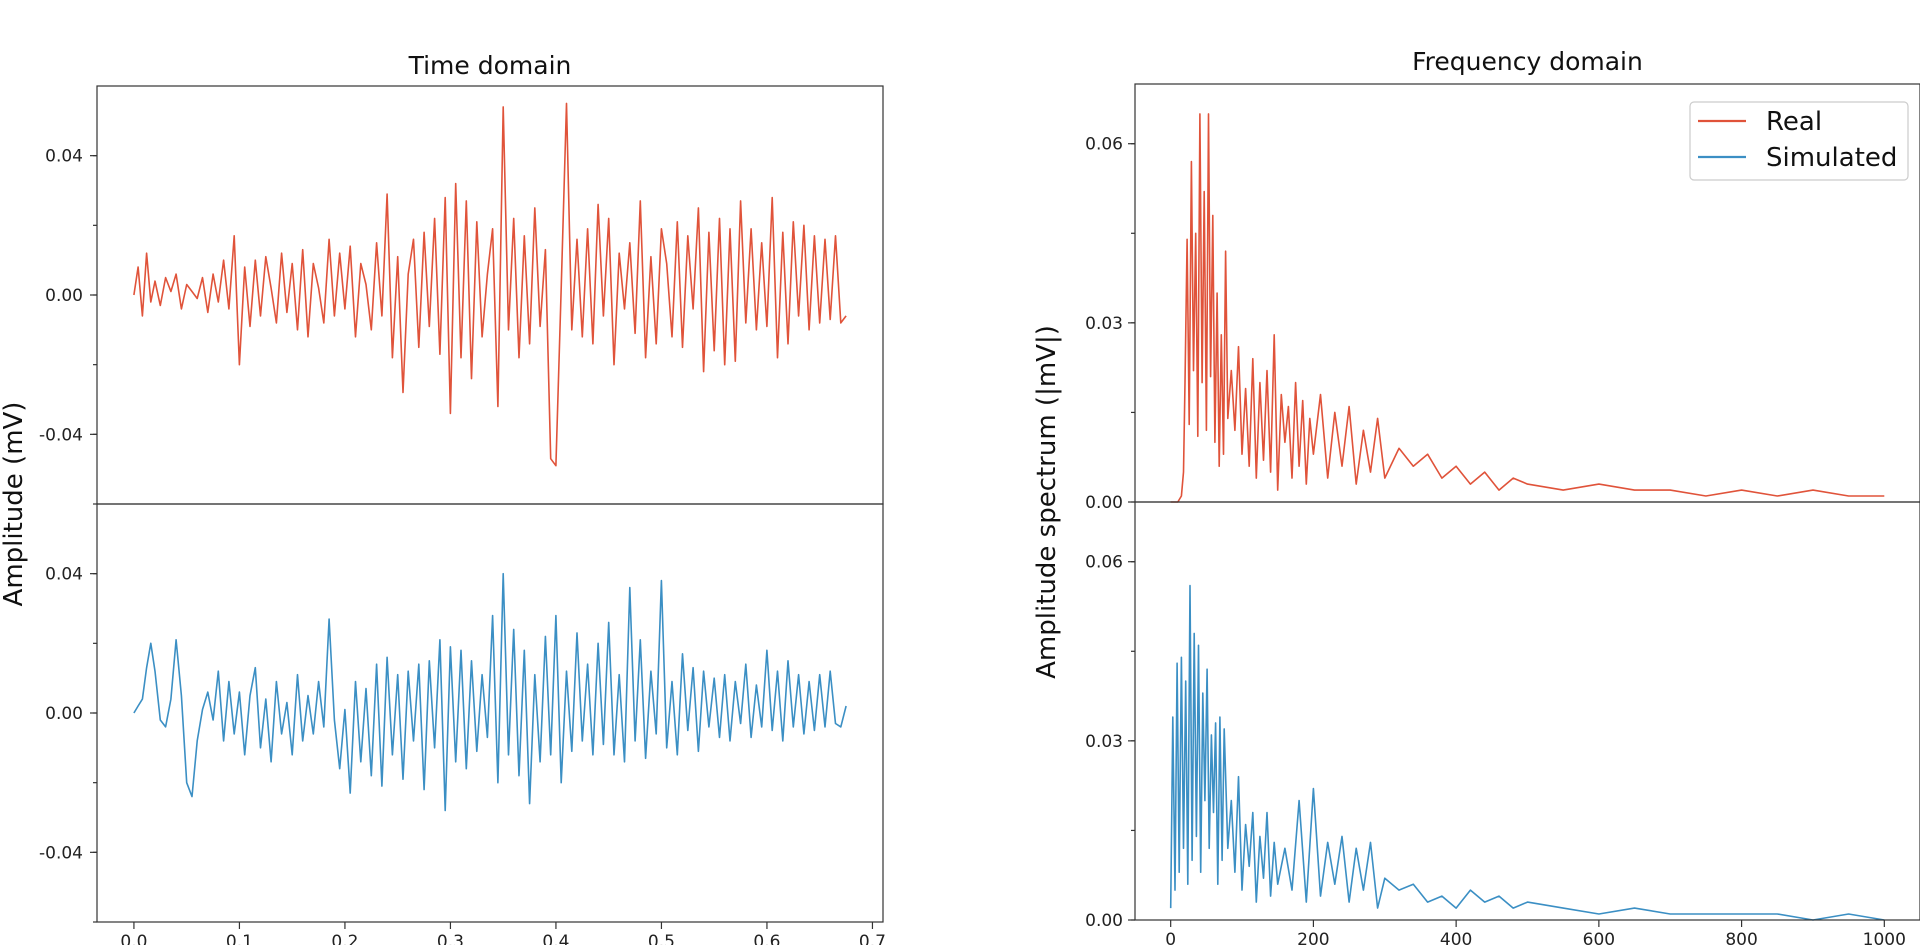  What do you see at coordinates (344, 938) in the screenshot?
I see `x-tick-label: 0.2` at bounding box center [344, 938].